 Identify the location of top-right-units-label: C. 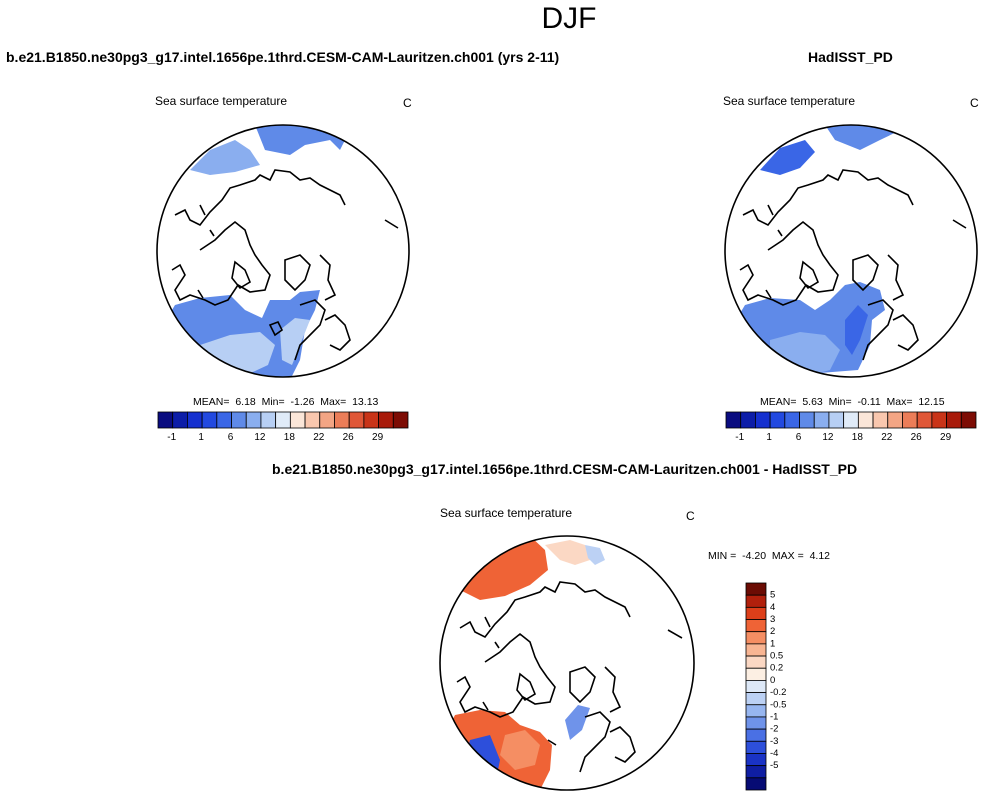
(974, 103).